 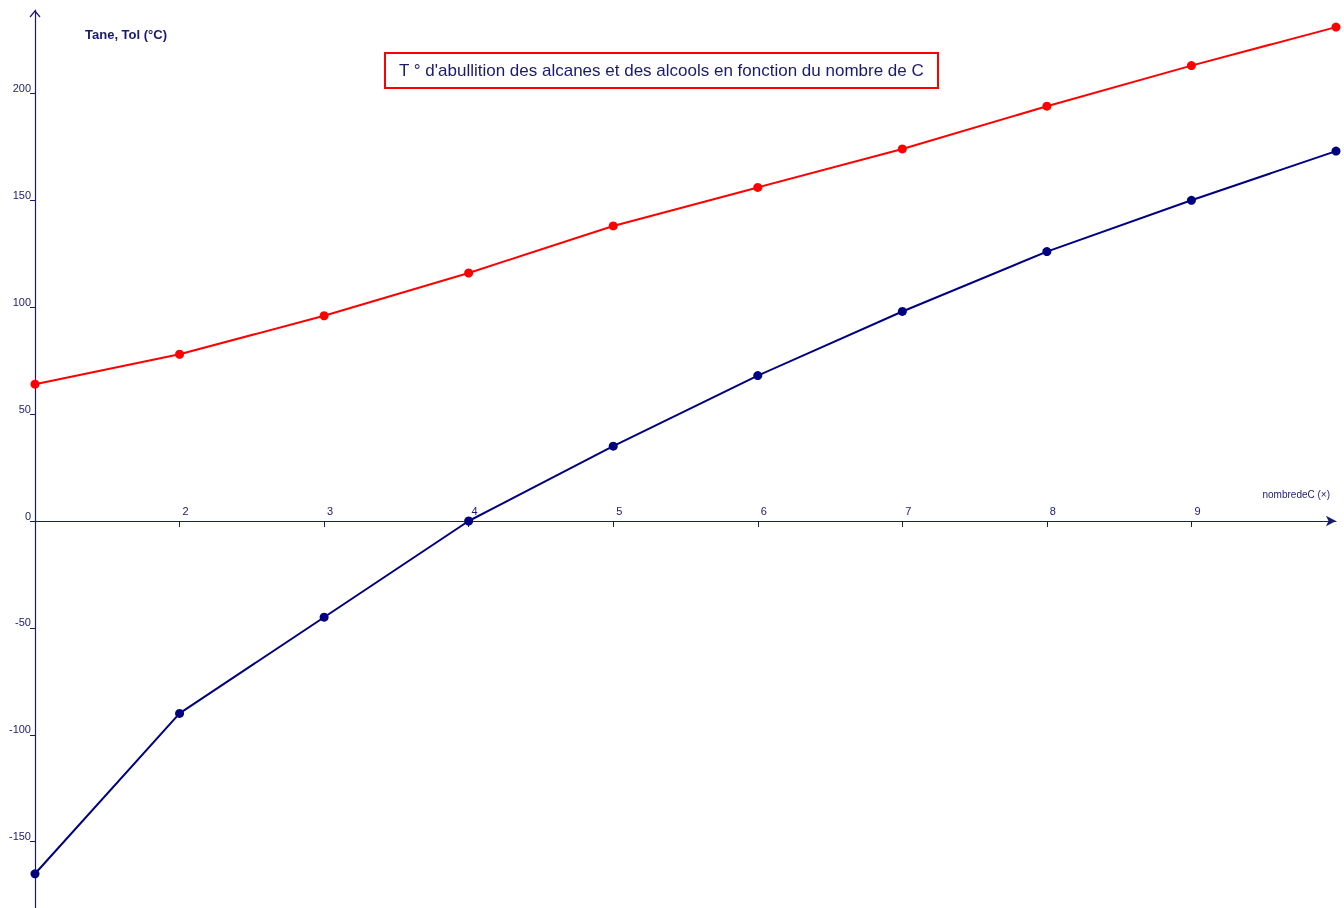 I want to click on x-axis-title: nombredeC (×), so click(x=1296, y=494).